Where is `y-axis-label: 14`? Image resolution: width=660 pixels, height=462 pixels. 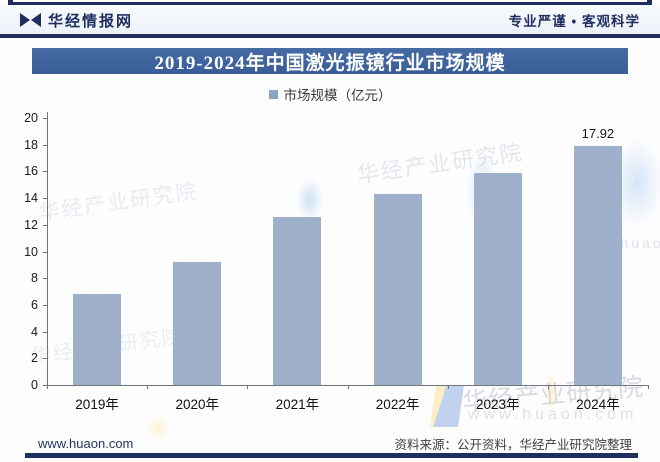 y-axis-label: 14 is located at coordinates (31, 198).